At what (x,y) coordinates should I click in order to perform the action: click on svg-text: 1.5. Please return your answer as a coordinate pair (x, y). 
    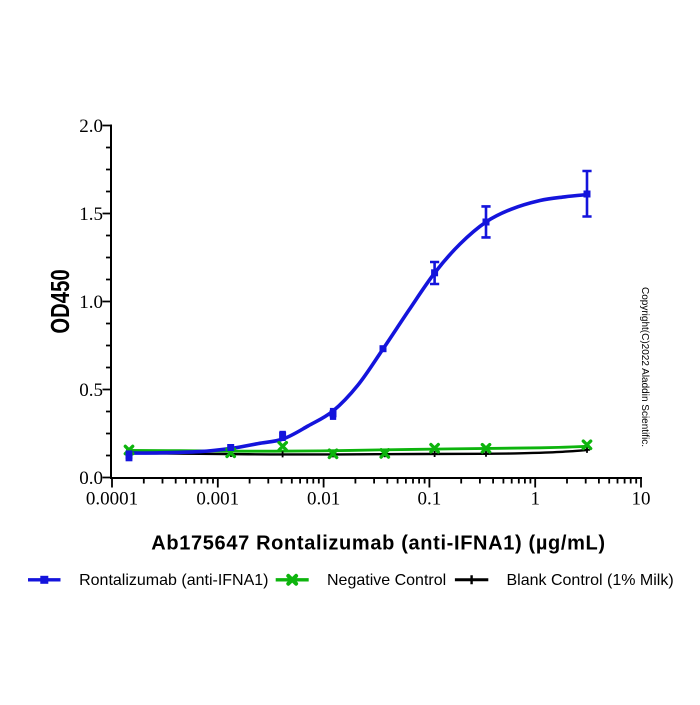
    Looking at the image, I should click on (91, 214).